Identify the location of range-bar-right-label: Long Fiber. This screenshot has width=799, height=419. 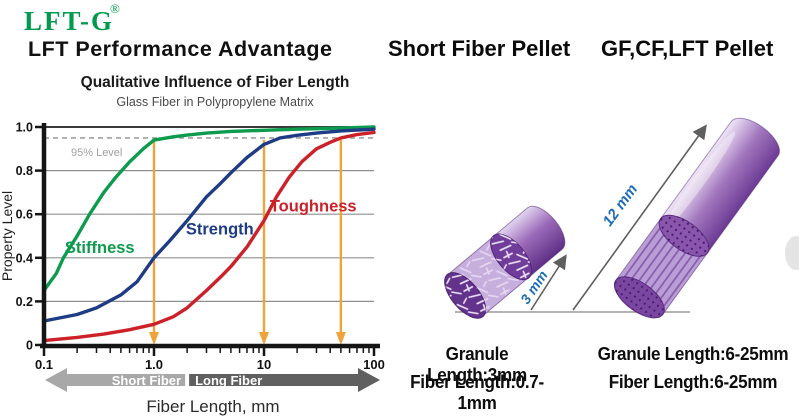
(228, 380).